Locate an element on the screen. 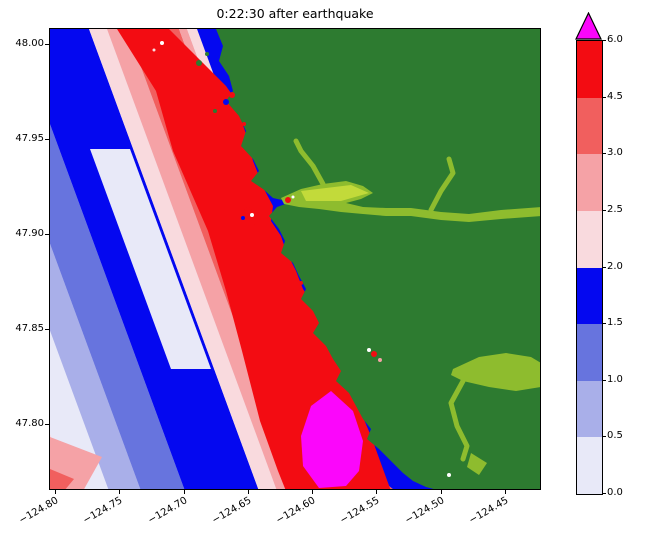 The height and width of the screenshot is (541, 651). y-tick-label: 47.90 is located at coordinates (29, 233).